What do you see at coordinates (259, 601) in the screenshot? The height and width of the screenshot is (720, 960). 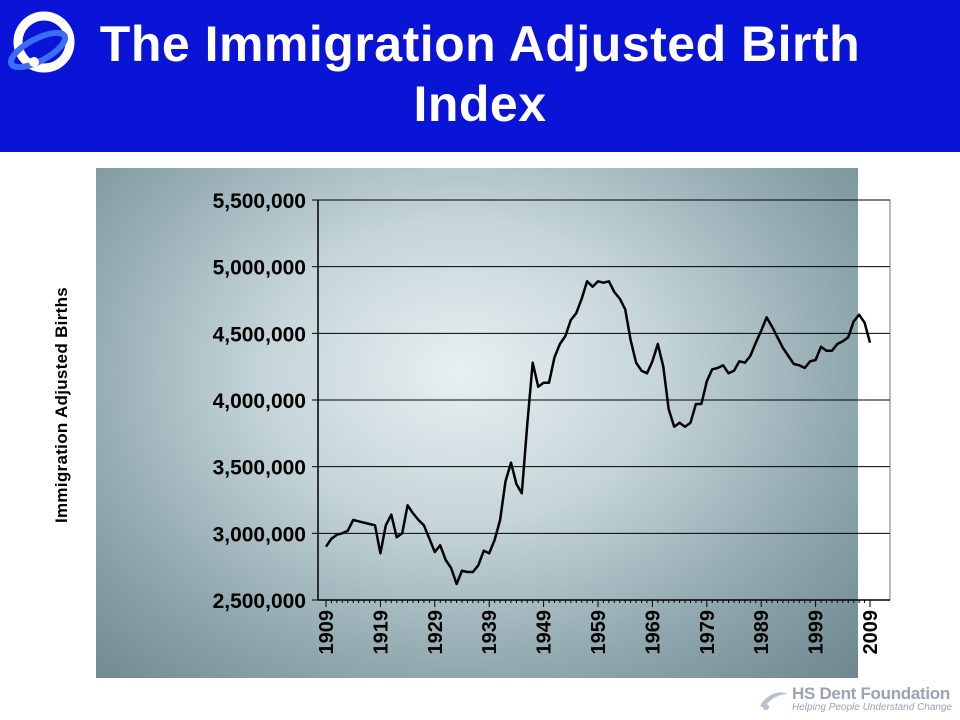 I see `y-tick-label: 2,500,000` at bounding box center [259, 601].